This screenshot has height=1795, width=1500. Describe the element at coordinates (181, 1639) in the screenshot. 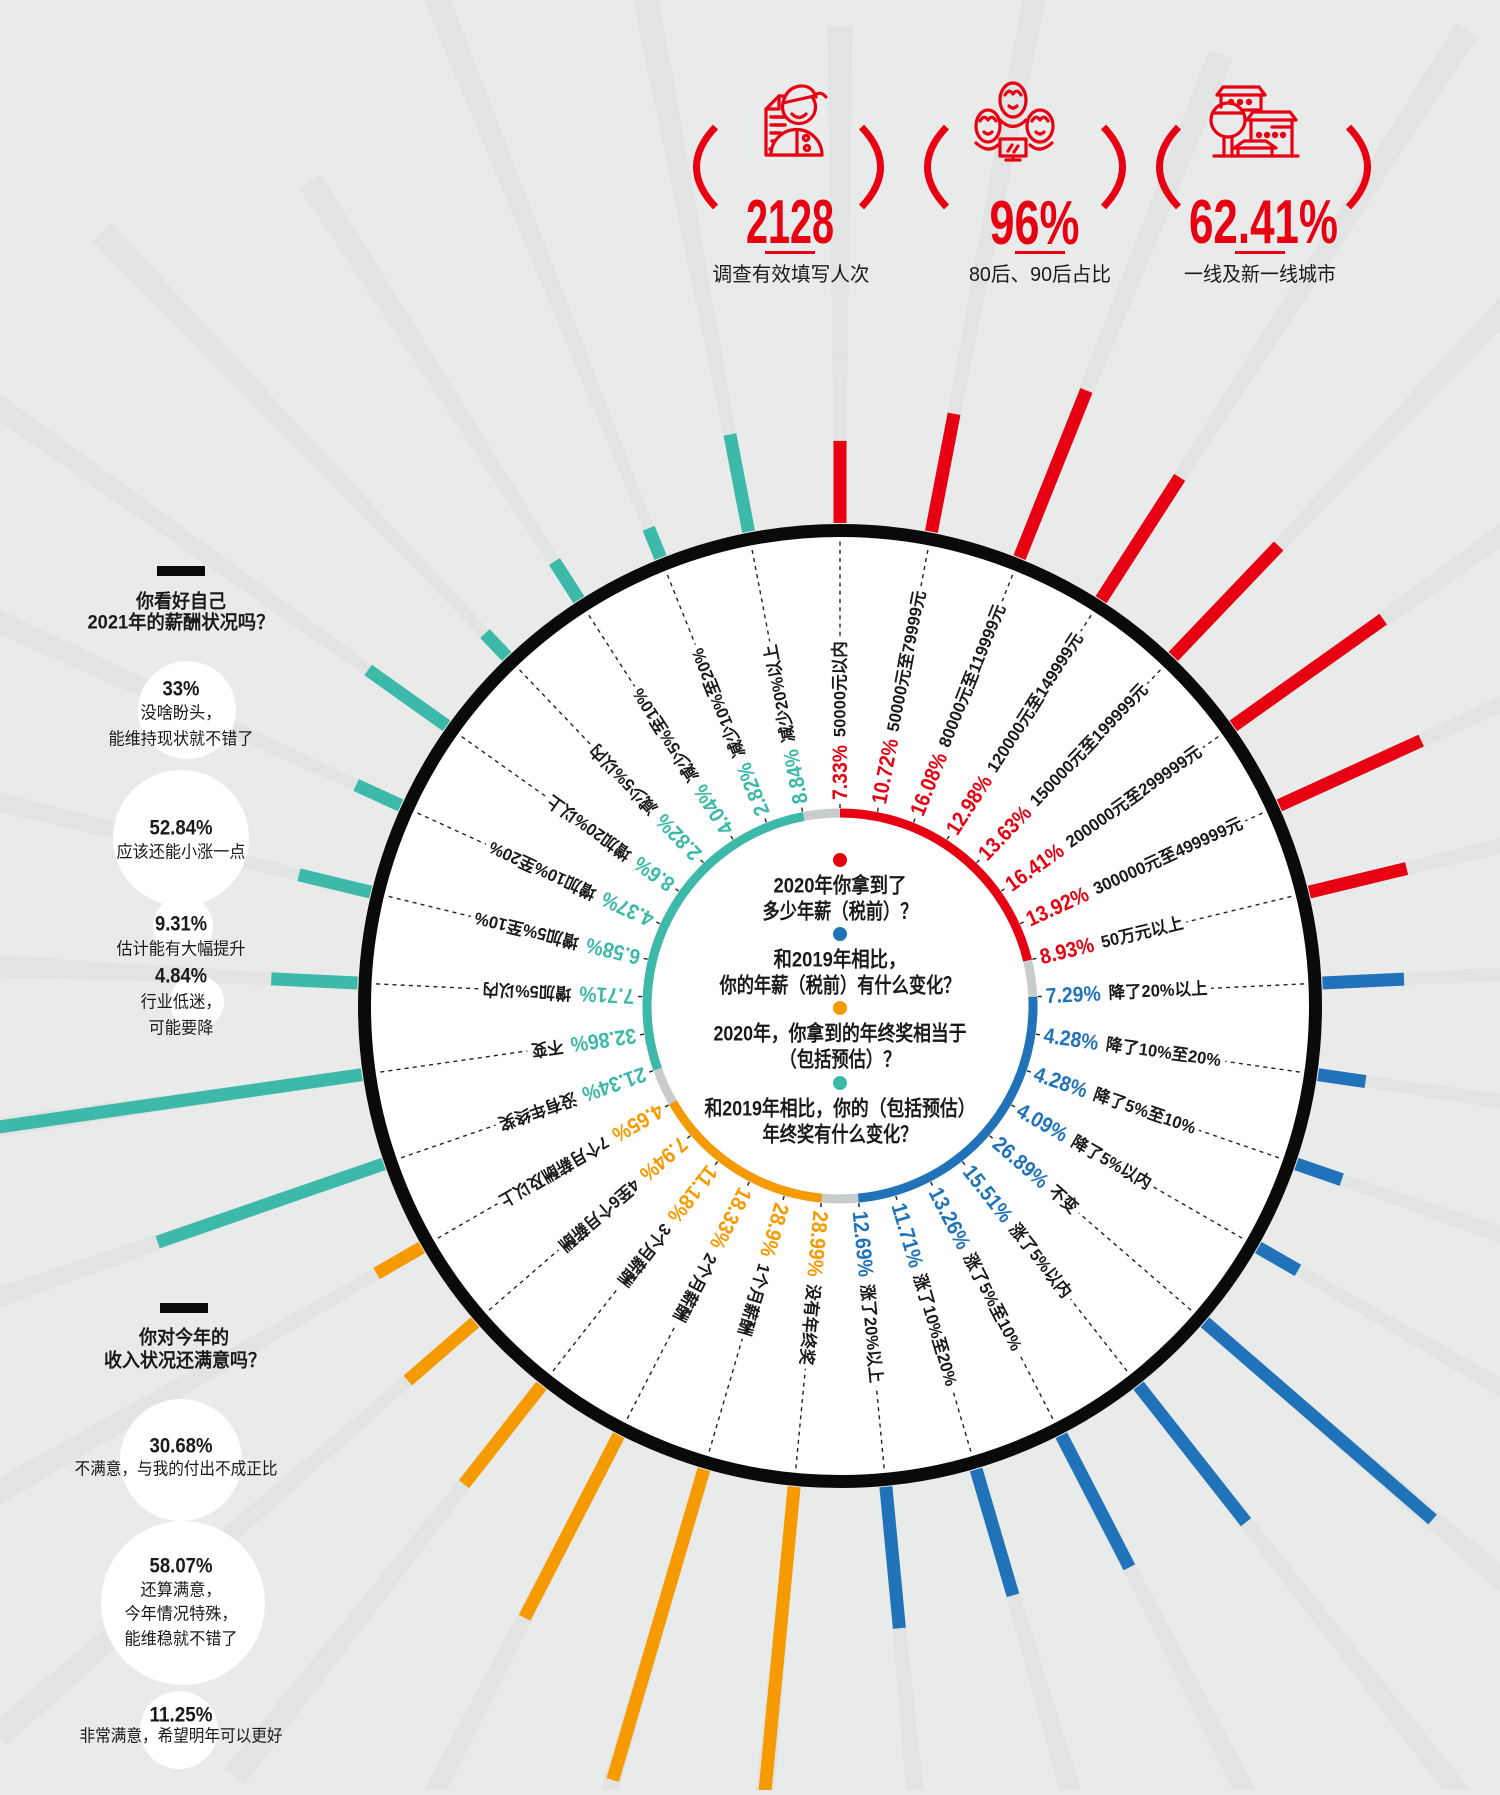

I see `svg-text: 能维稳就不错了` at that location.